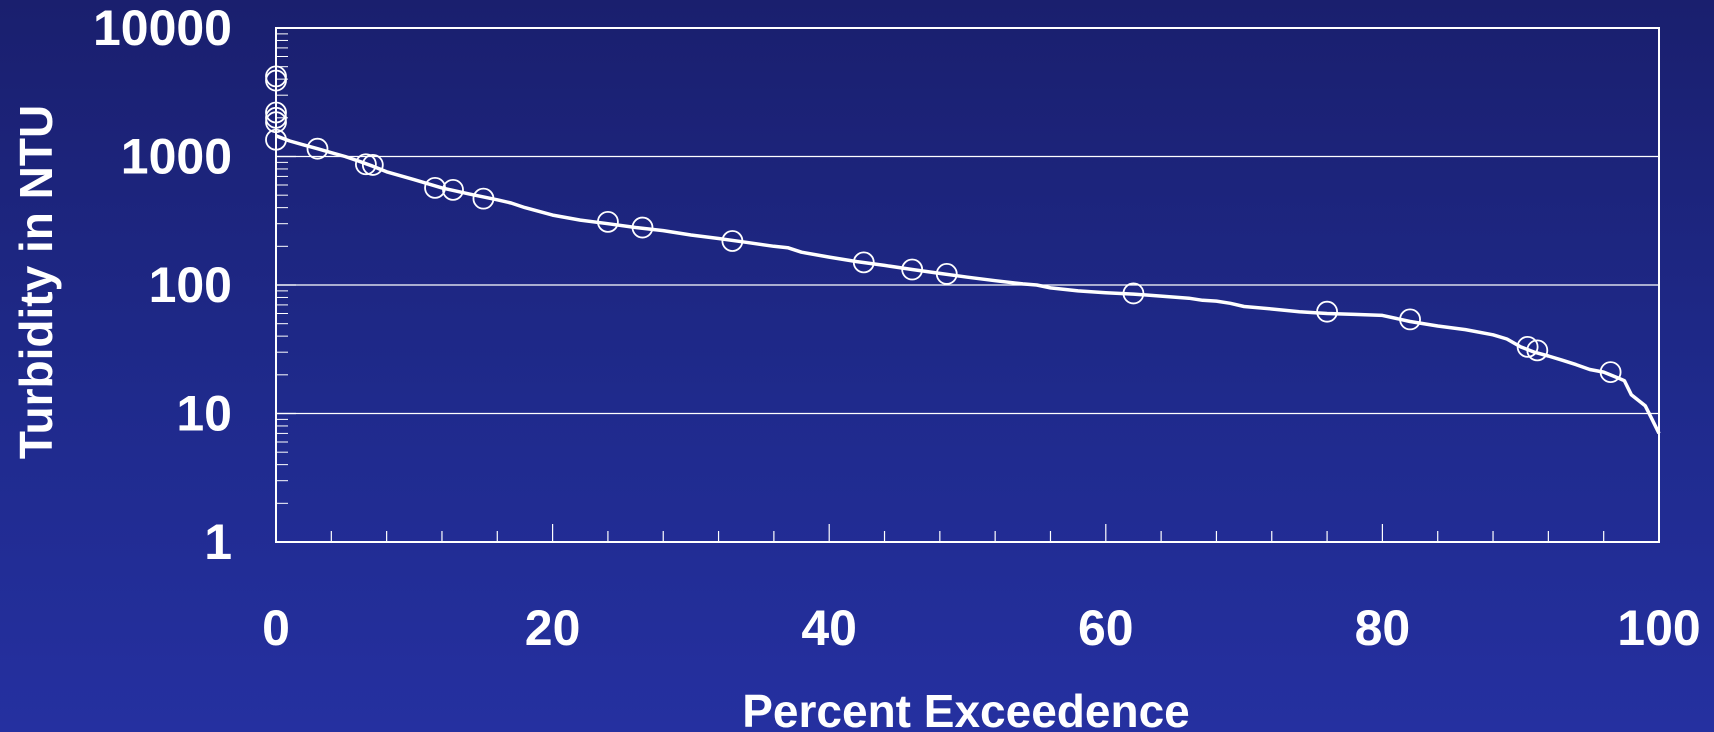 The image size is (1714, 732). Describe the element at coordinates (176, 157) in the screenshot. I see `y-tick-label: 1000` at that location.